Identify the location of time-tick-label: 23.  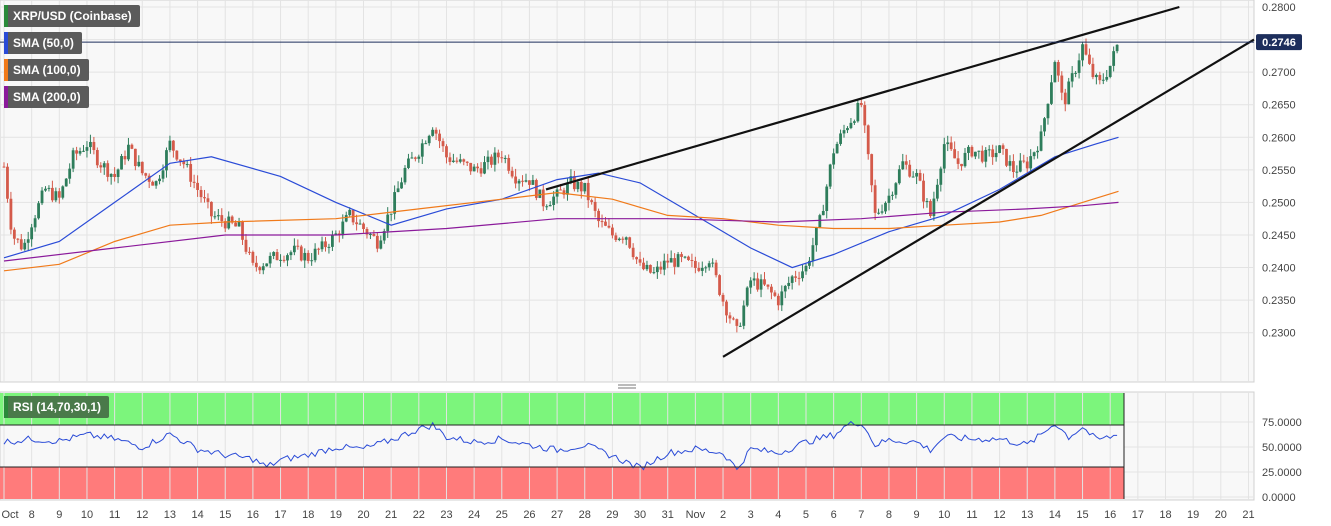
(446, 515).